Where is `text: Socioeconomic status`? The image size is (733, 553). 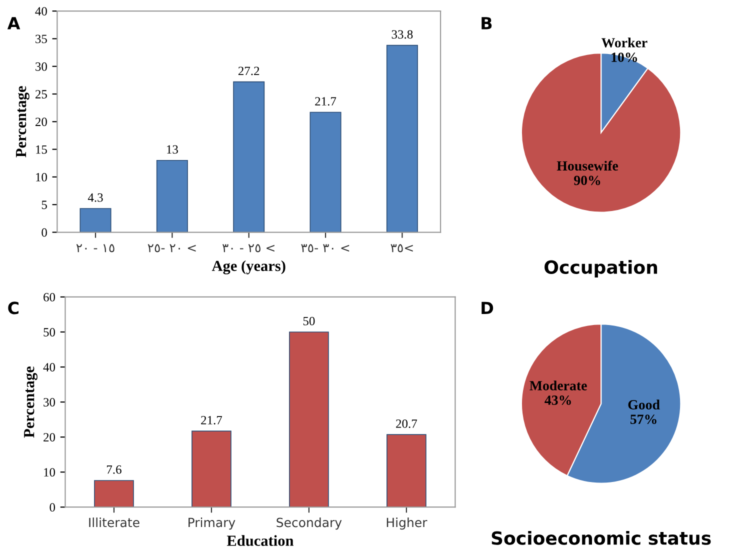 text: Socioeconomic status is located at coordinates (601, 537).